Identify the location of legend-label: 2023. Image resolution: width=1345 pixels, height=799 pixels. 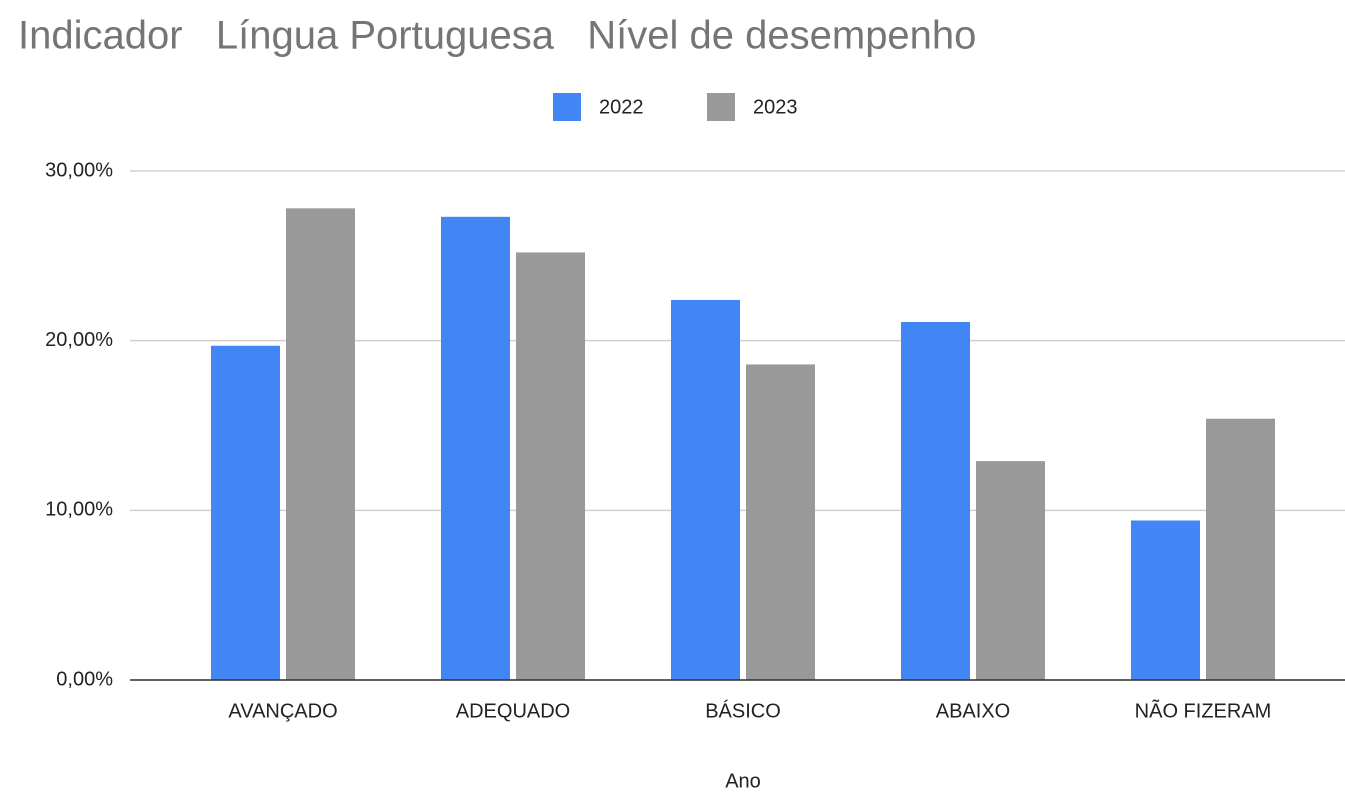
(775, 107).